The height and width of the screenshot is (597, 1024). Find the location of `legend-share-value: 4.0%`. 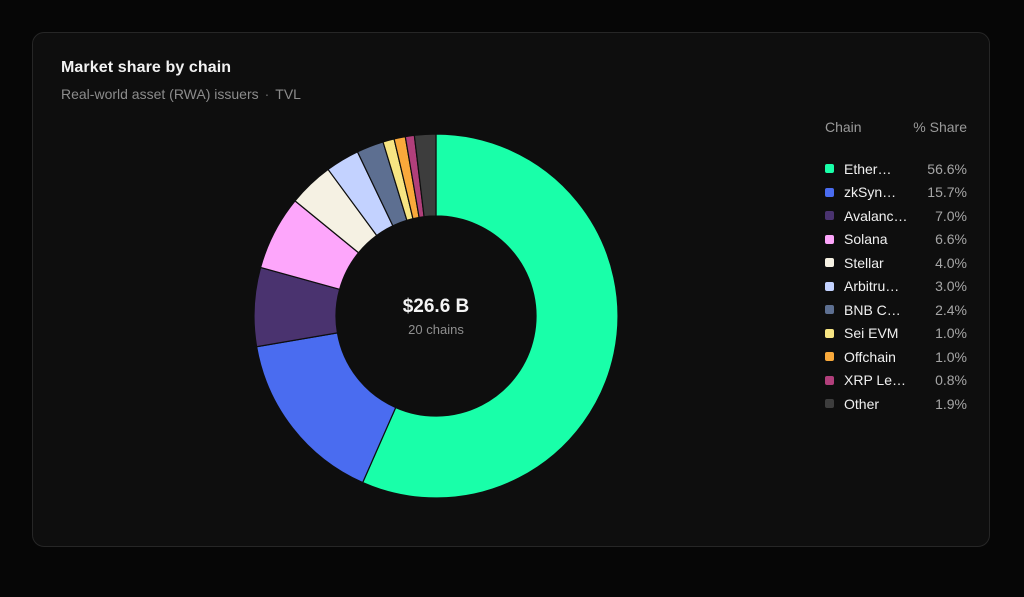

legend-share-value: 4.0% is located at coordinates (951, 262).